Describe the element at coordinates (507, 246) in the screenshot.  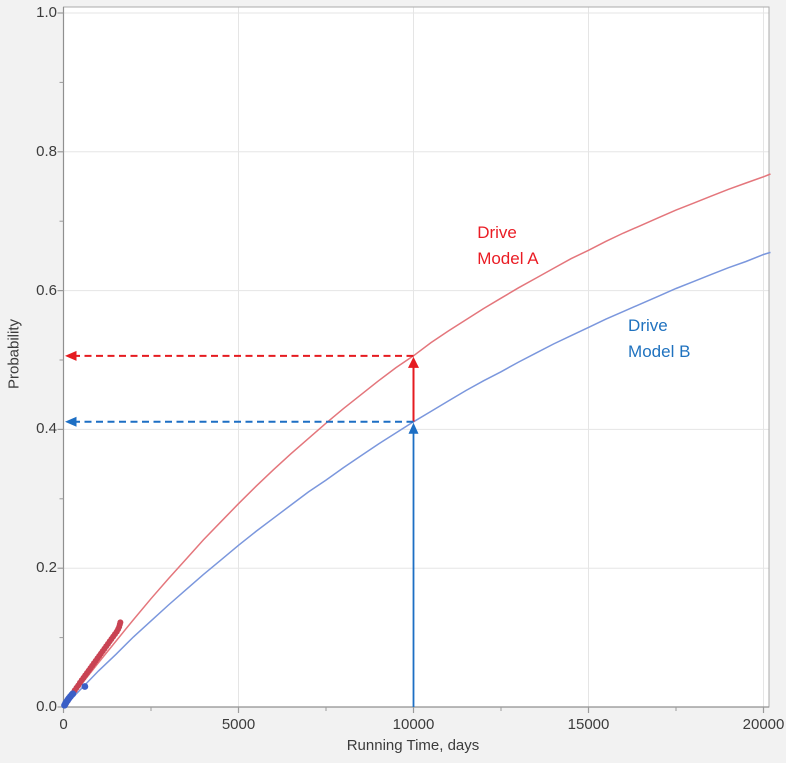
I see `series-label-model-a: Drive Model A` at that location.